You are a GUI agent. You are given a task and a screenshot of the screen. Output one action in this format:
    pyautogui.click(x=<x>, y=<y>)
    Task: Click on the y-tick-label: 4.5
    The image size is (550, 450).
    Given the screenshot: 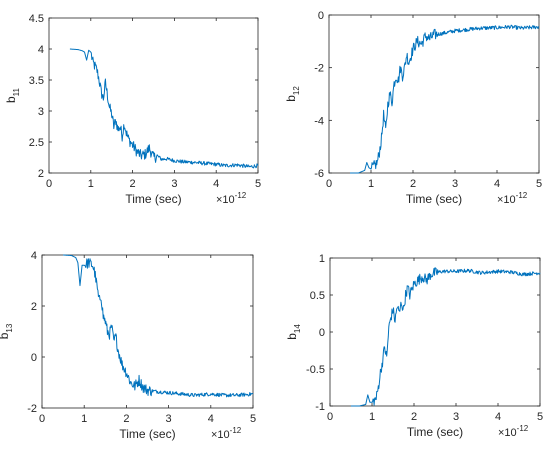 What is the action you would take?
    pyautogui.click(x=36, y=19)
    